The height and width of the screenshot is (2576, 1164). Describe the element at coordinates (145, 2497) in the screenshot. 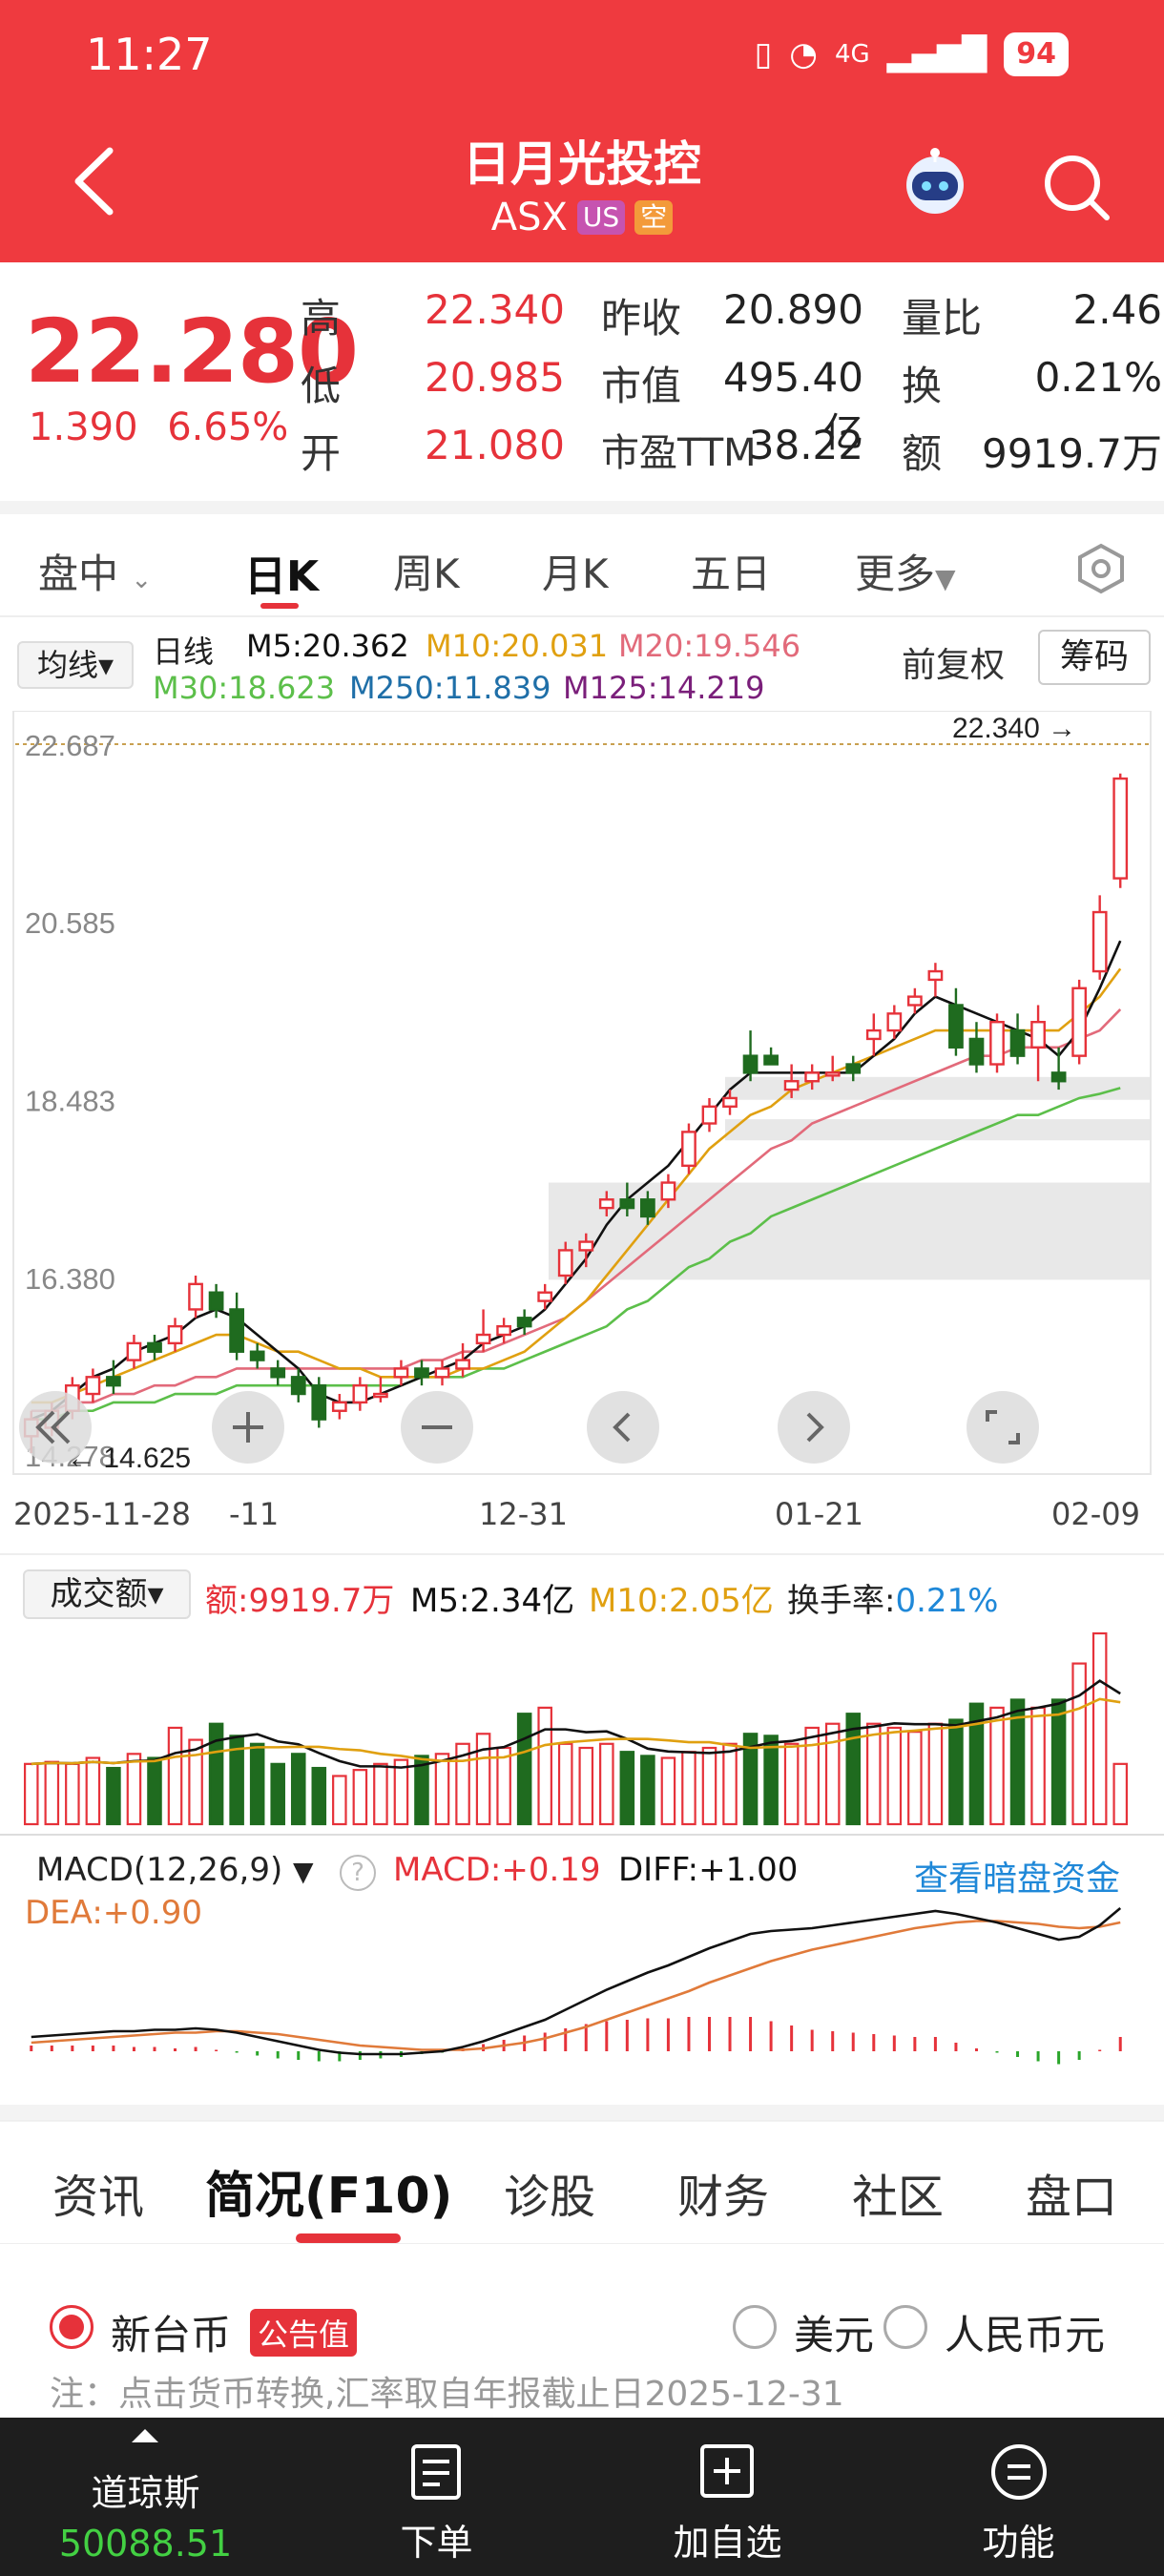

I see `nav-index-dow: 道琼斯 50088.51` at that location.